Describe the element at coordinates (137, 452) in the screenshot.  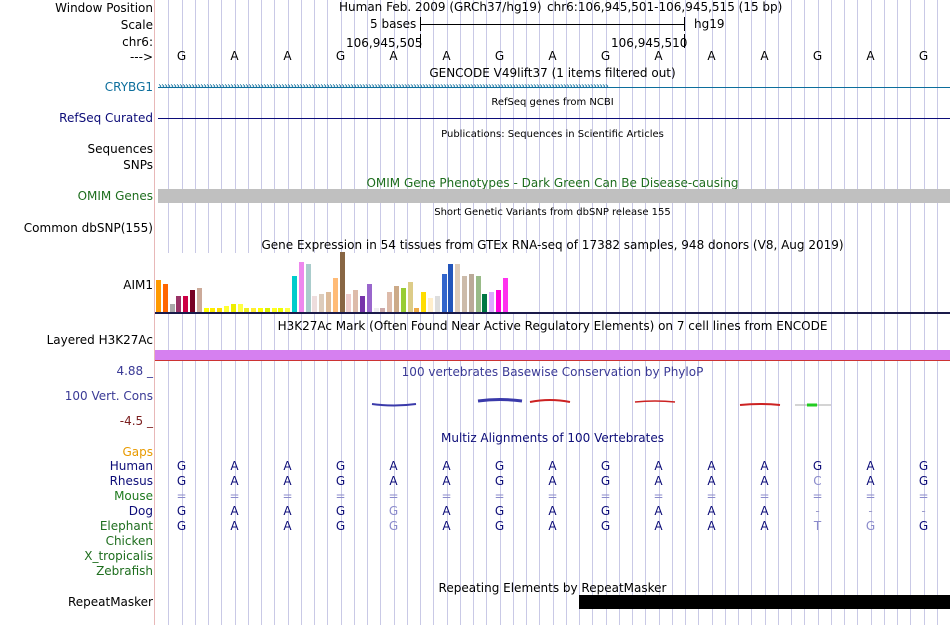
I see `gaps-label: Gaps` at that location.